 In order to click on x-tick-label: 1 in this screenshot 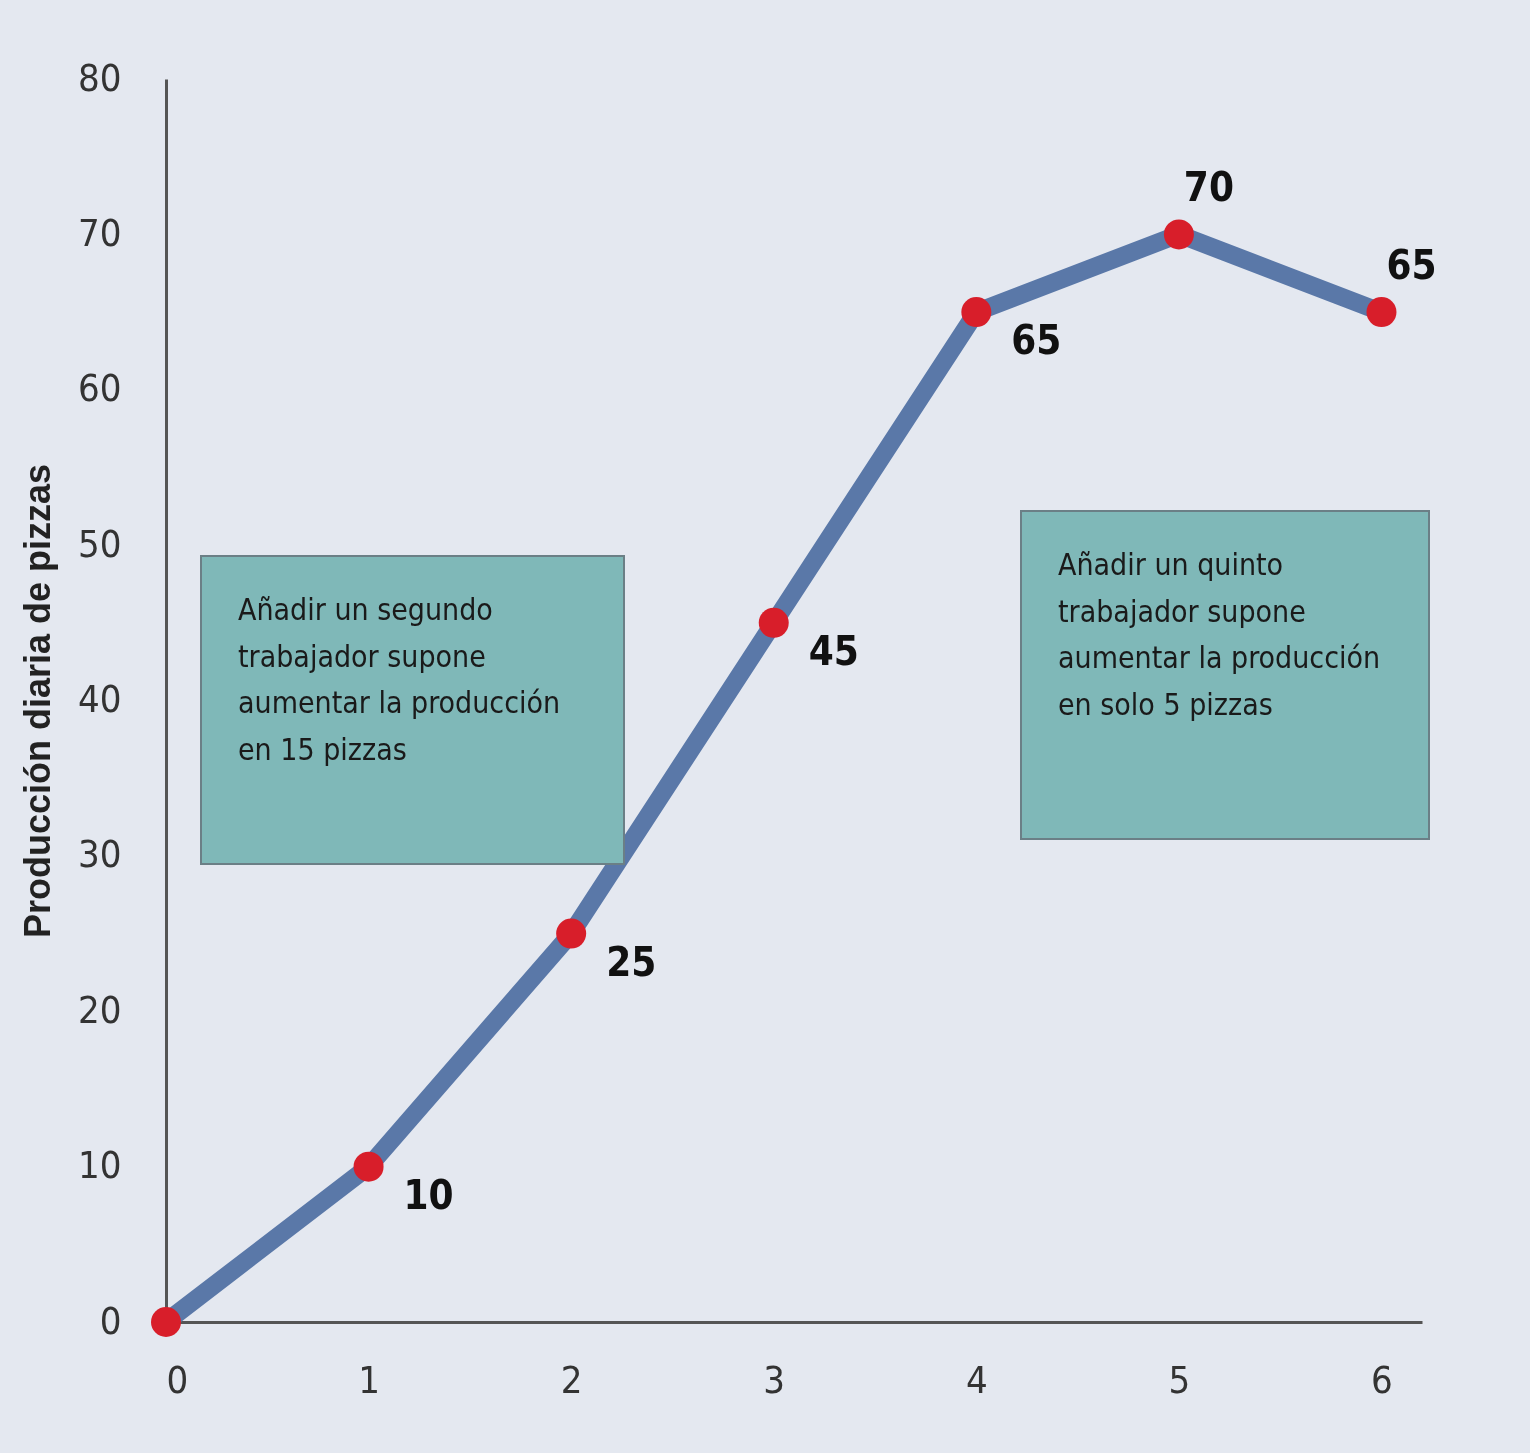, I will do `click(369, 1379)`.